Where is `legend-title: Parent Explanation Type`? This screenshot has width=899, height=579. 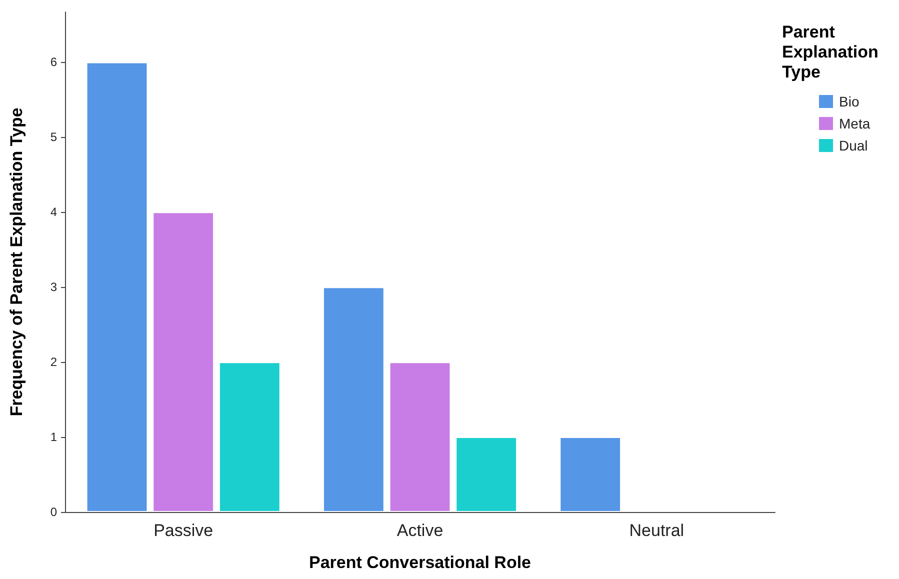 legend-title: Parent Explanation Type is located at coordinates (833, 52).